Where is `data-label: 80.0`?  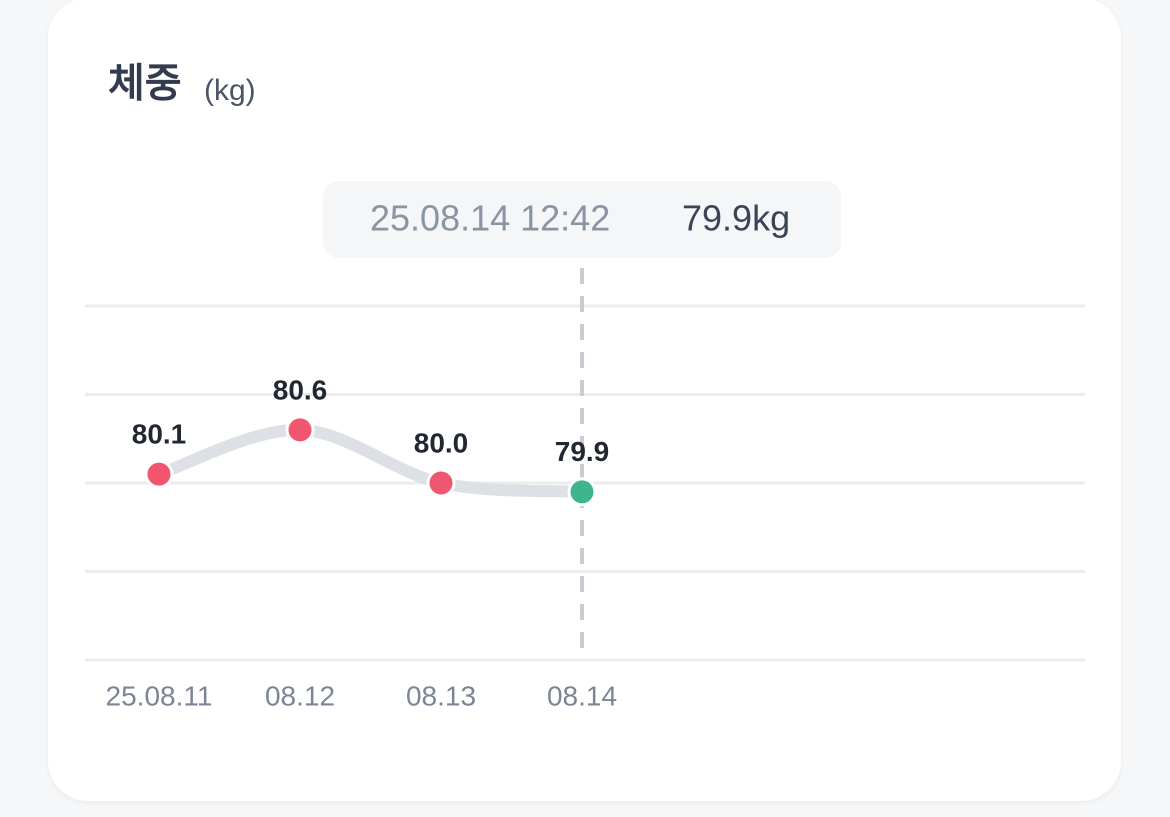 data-label: 80.0 is located at coordinates (441, 442).